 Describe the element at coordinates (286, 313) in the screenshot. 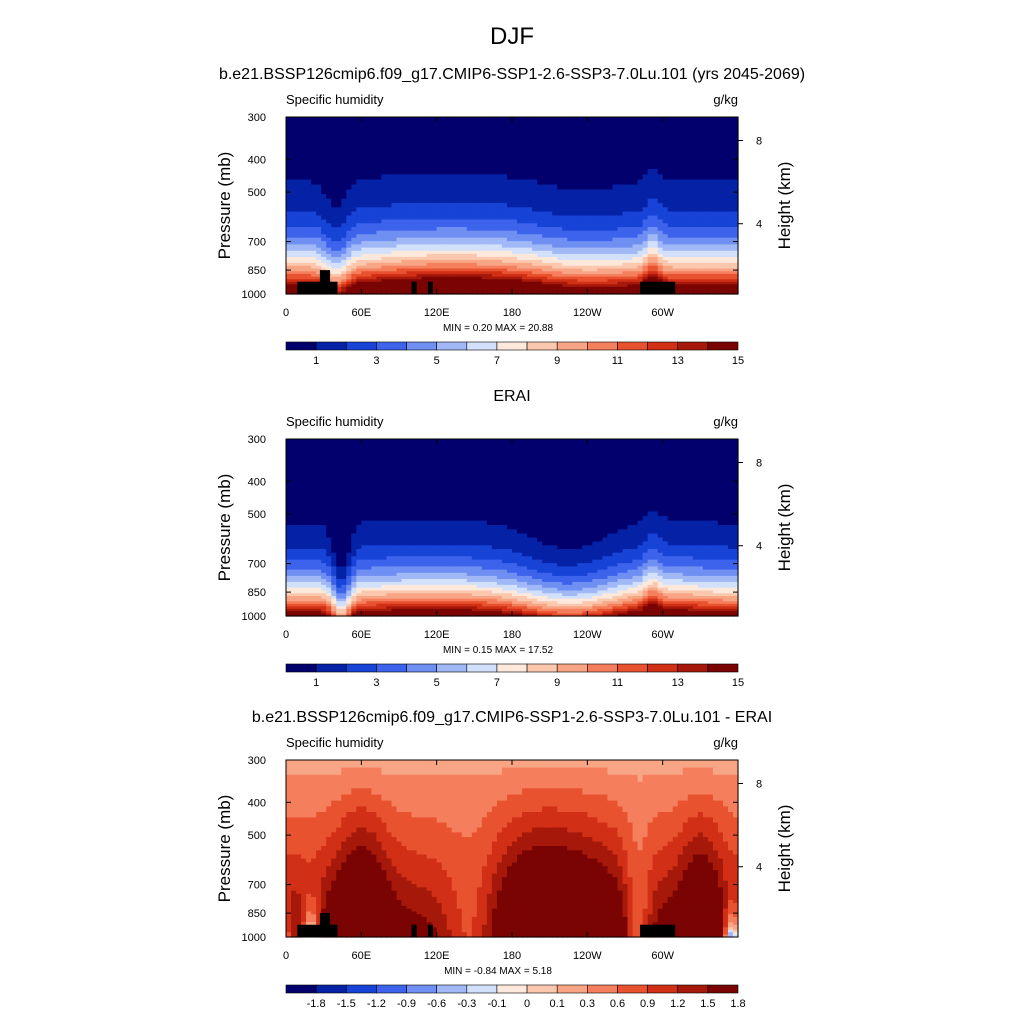

I see `x-tick-label: 0` at that location.